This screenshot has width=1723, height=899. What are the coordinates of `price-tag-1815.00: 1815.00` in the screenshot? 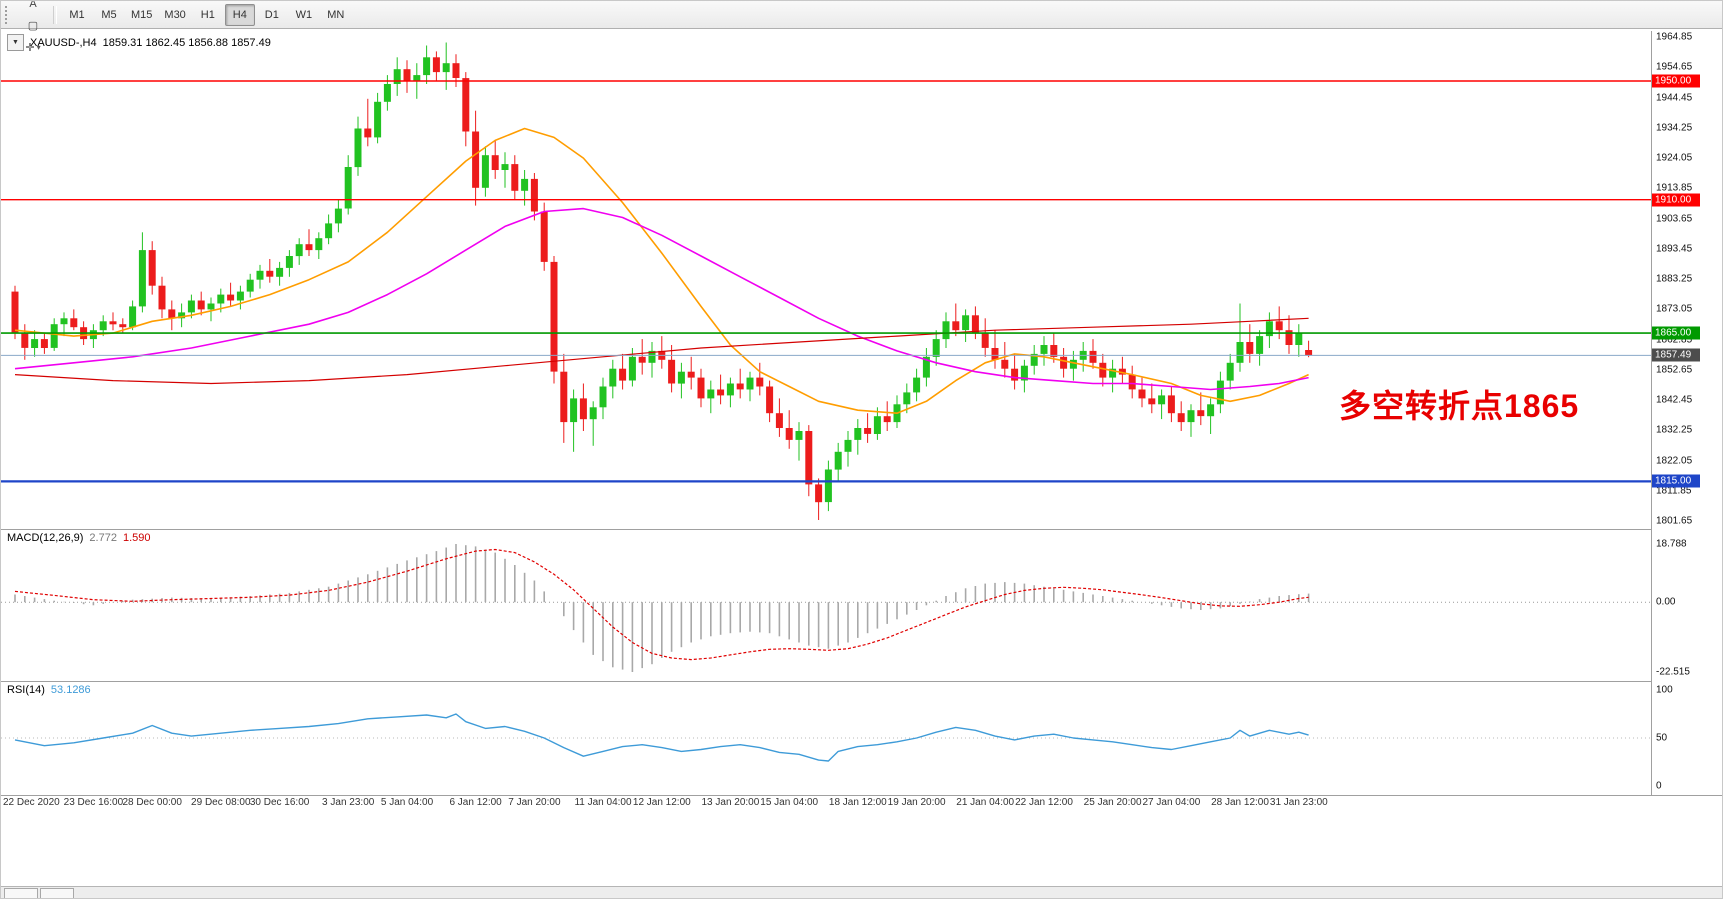 It's located at (1676, 481).